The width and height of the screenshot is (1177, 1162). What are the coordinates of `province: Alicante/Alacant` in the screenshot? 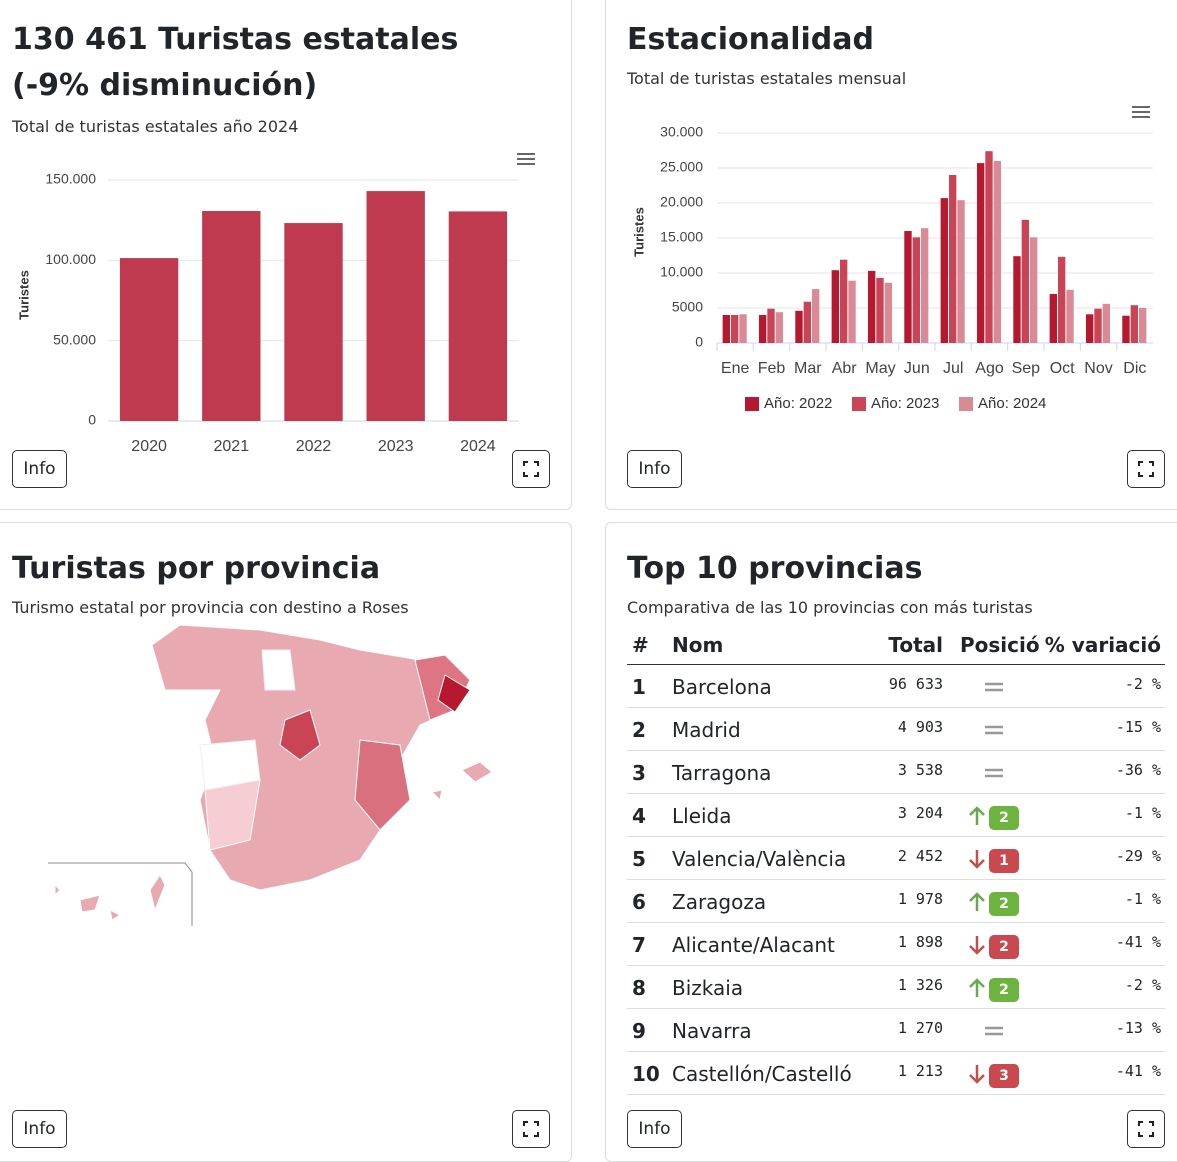 It's located at (753, 945).